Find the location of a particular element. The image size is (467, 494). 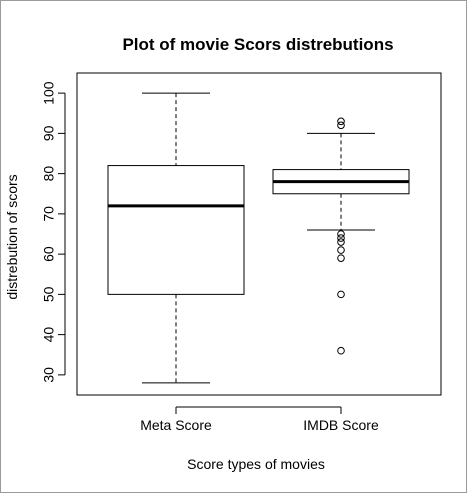

y-tick-label: 50 is located at coordinates (49, 294).